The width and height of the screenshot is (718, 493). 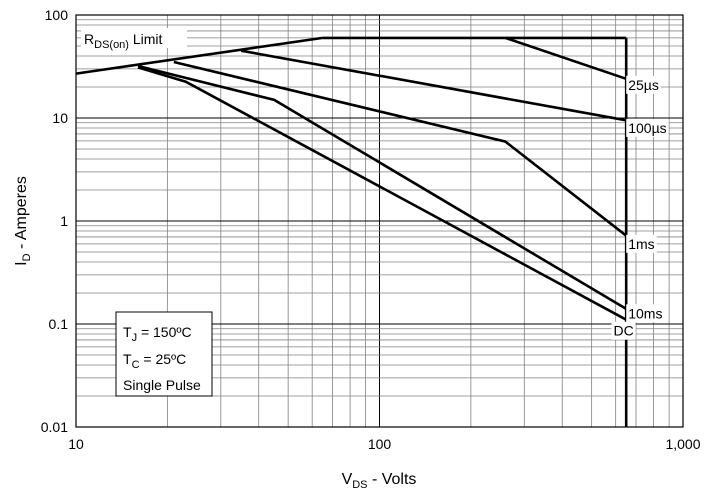 I want to click on series-label: 10ms, so click(x=645, y=313).